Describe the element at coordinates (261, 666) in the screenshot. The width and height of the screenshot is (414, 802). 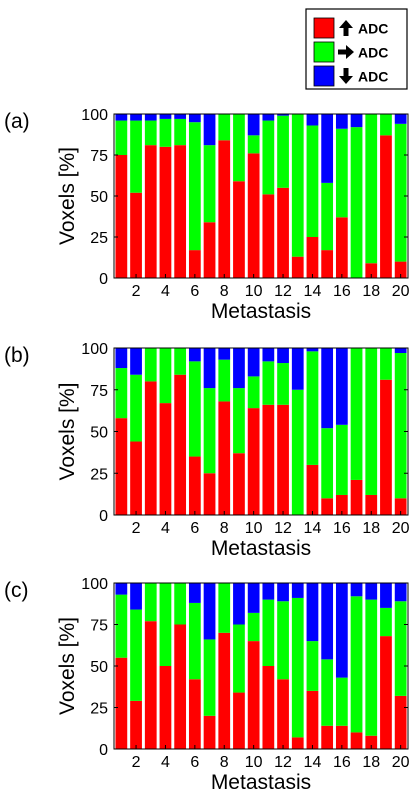
I see `axes-frame` at that location.